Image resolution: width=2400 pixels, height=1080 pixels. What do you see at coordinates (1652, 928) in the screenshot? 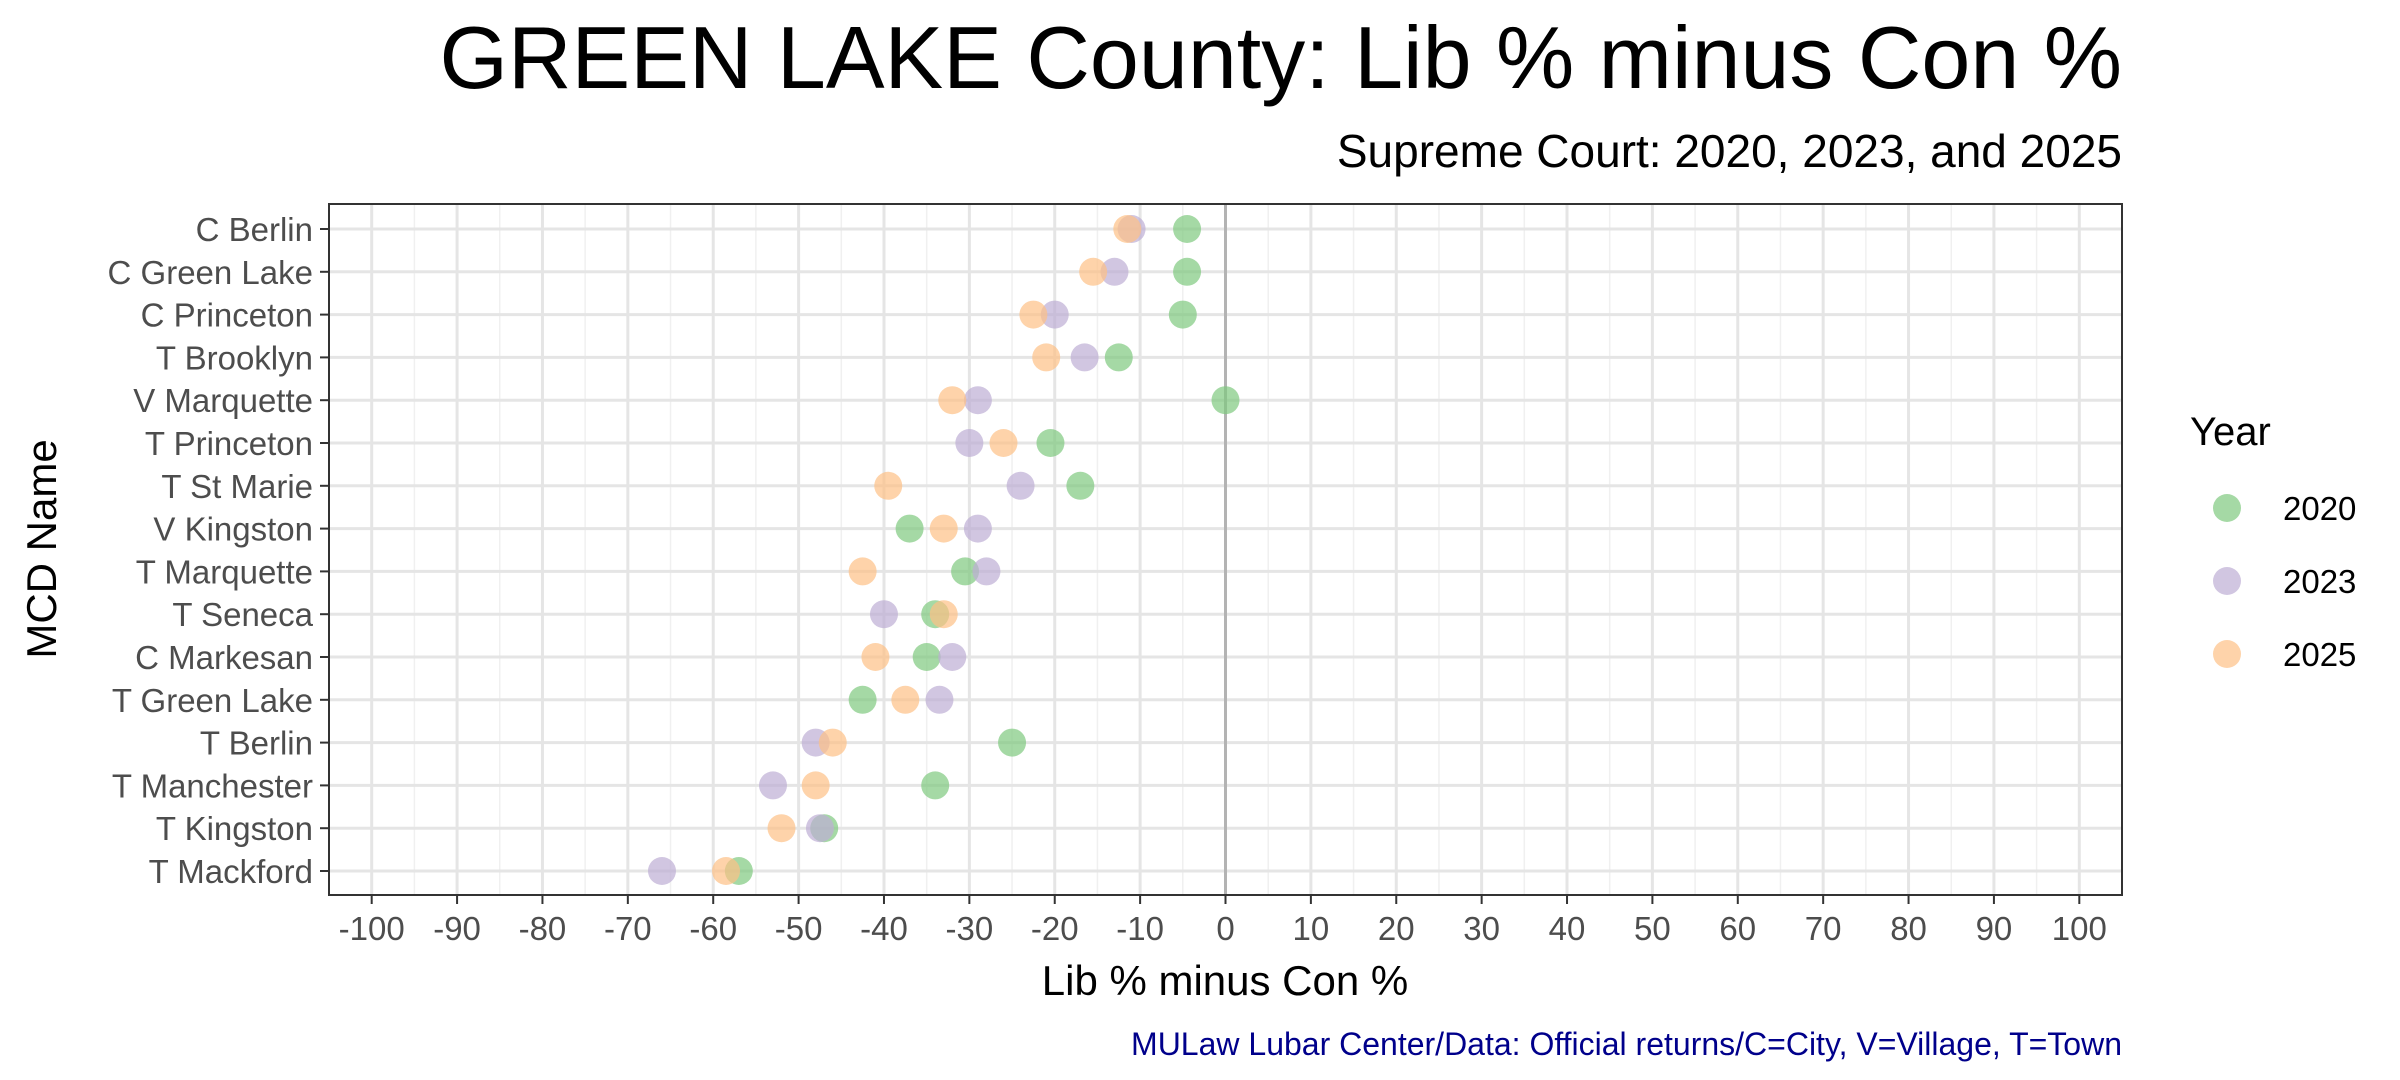
I see `x-tick-label: 50` at bounding box center [1652, 928].